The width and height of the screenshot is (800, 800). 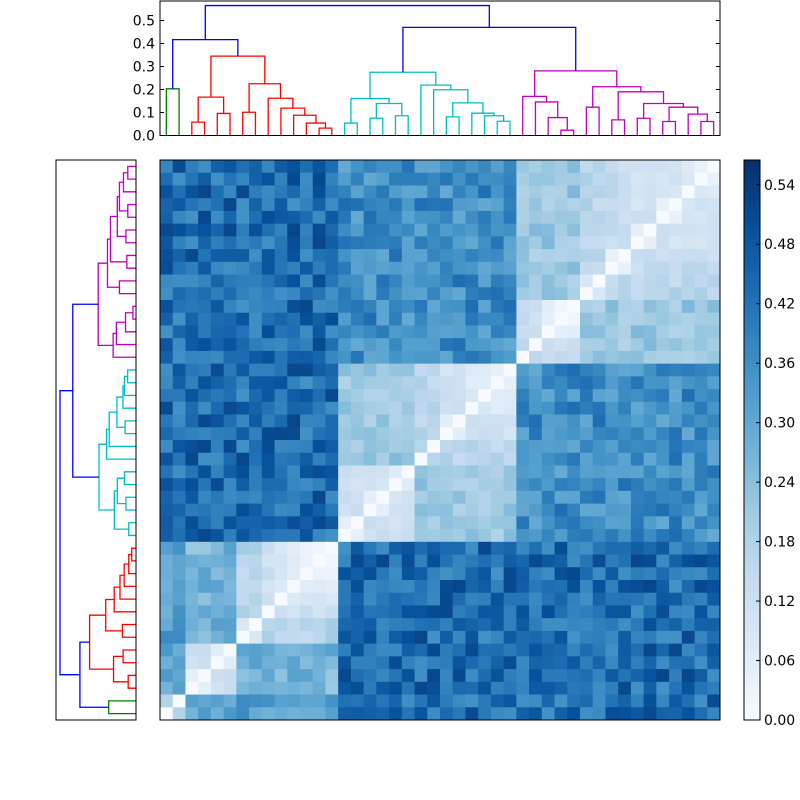 I want to click on top-dendrogram-link, so click(x=663, y=110).